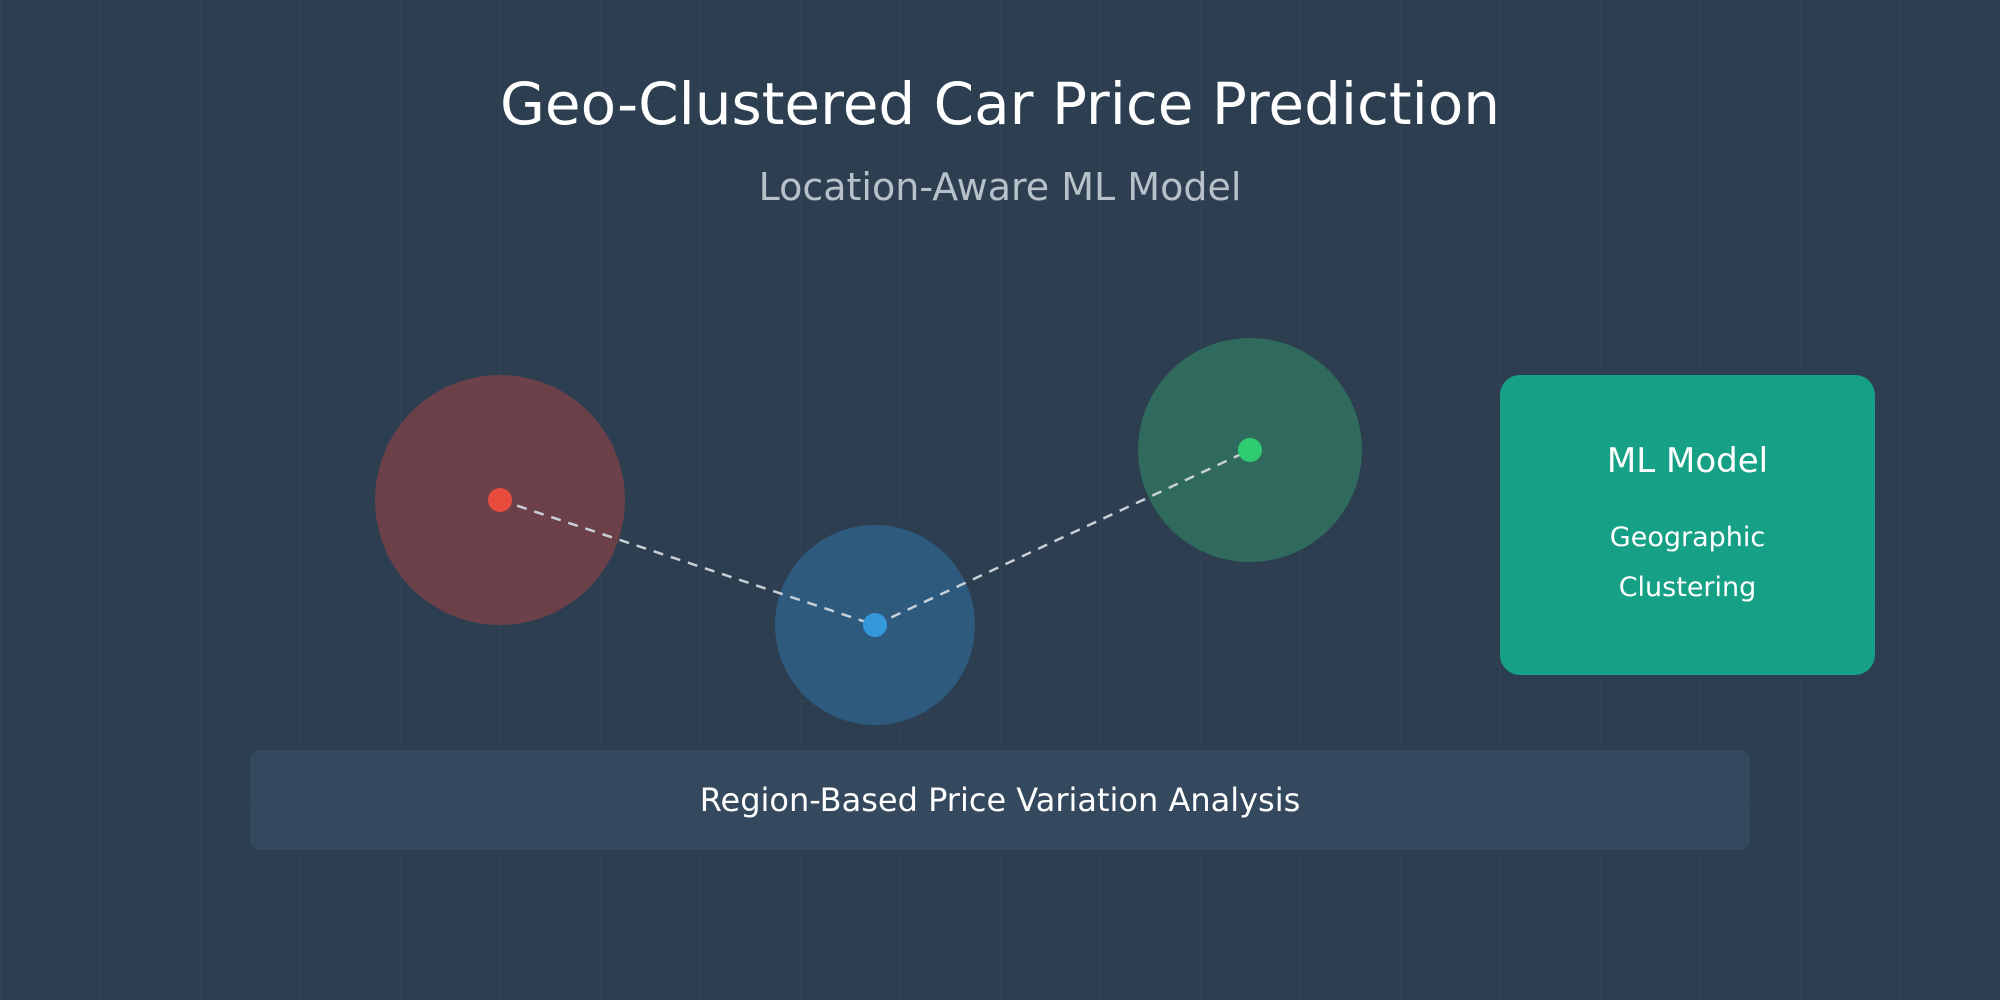  I want to click on ml-model-subtitle-line2: Clustering, so click(1687, 587).